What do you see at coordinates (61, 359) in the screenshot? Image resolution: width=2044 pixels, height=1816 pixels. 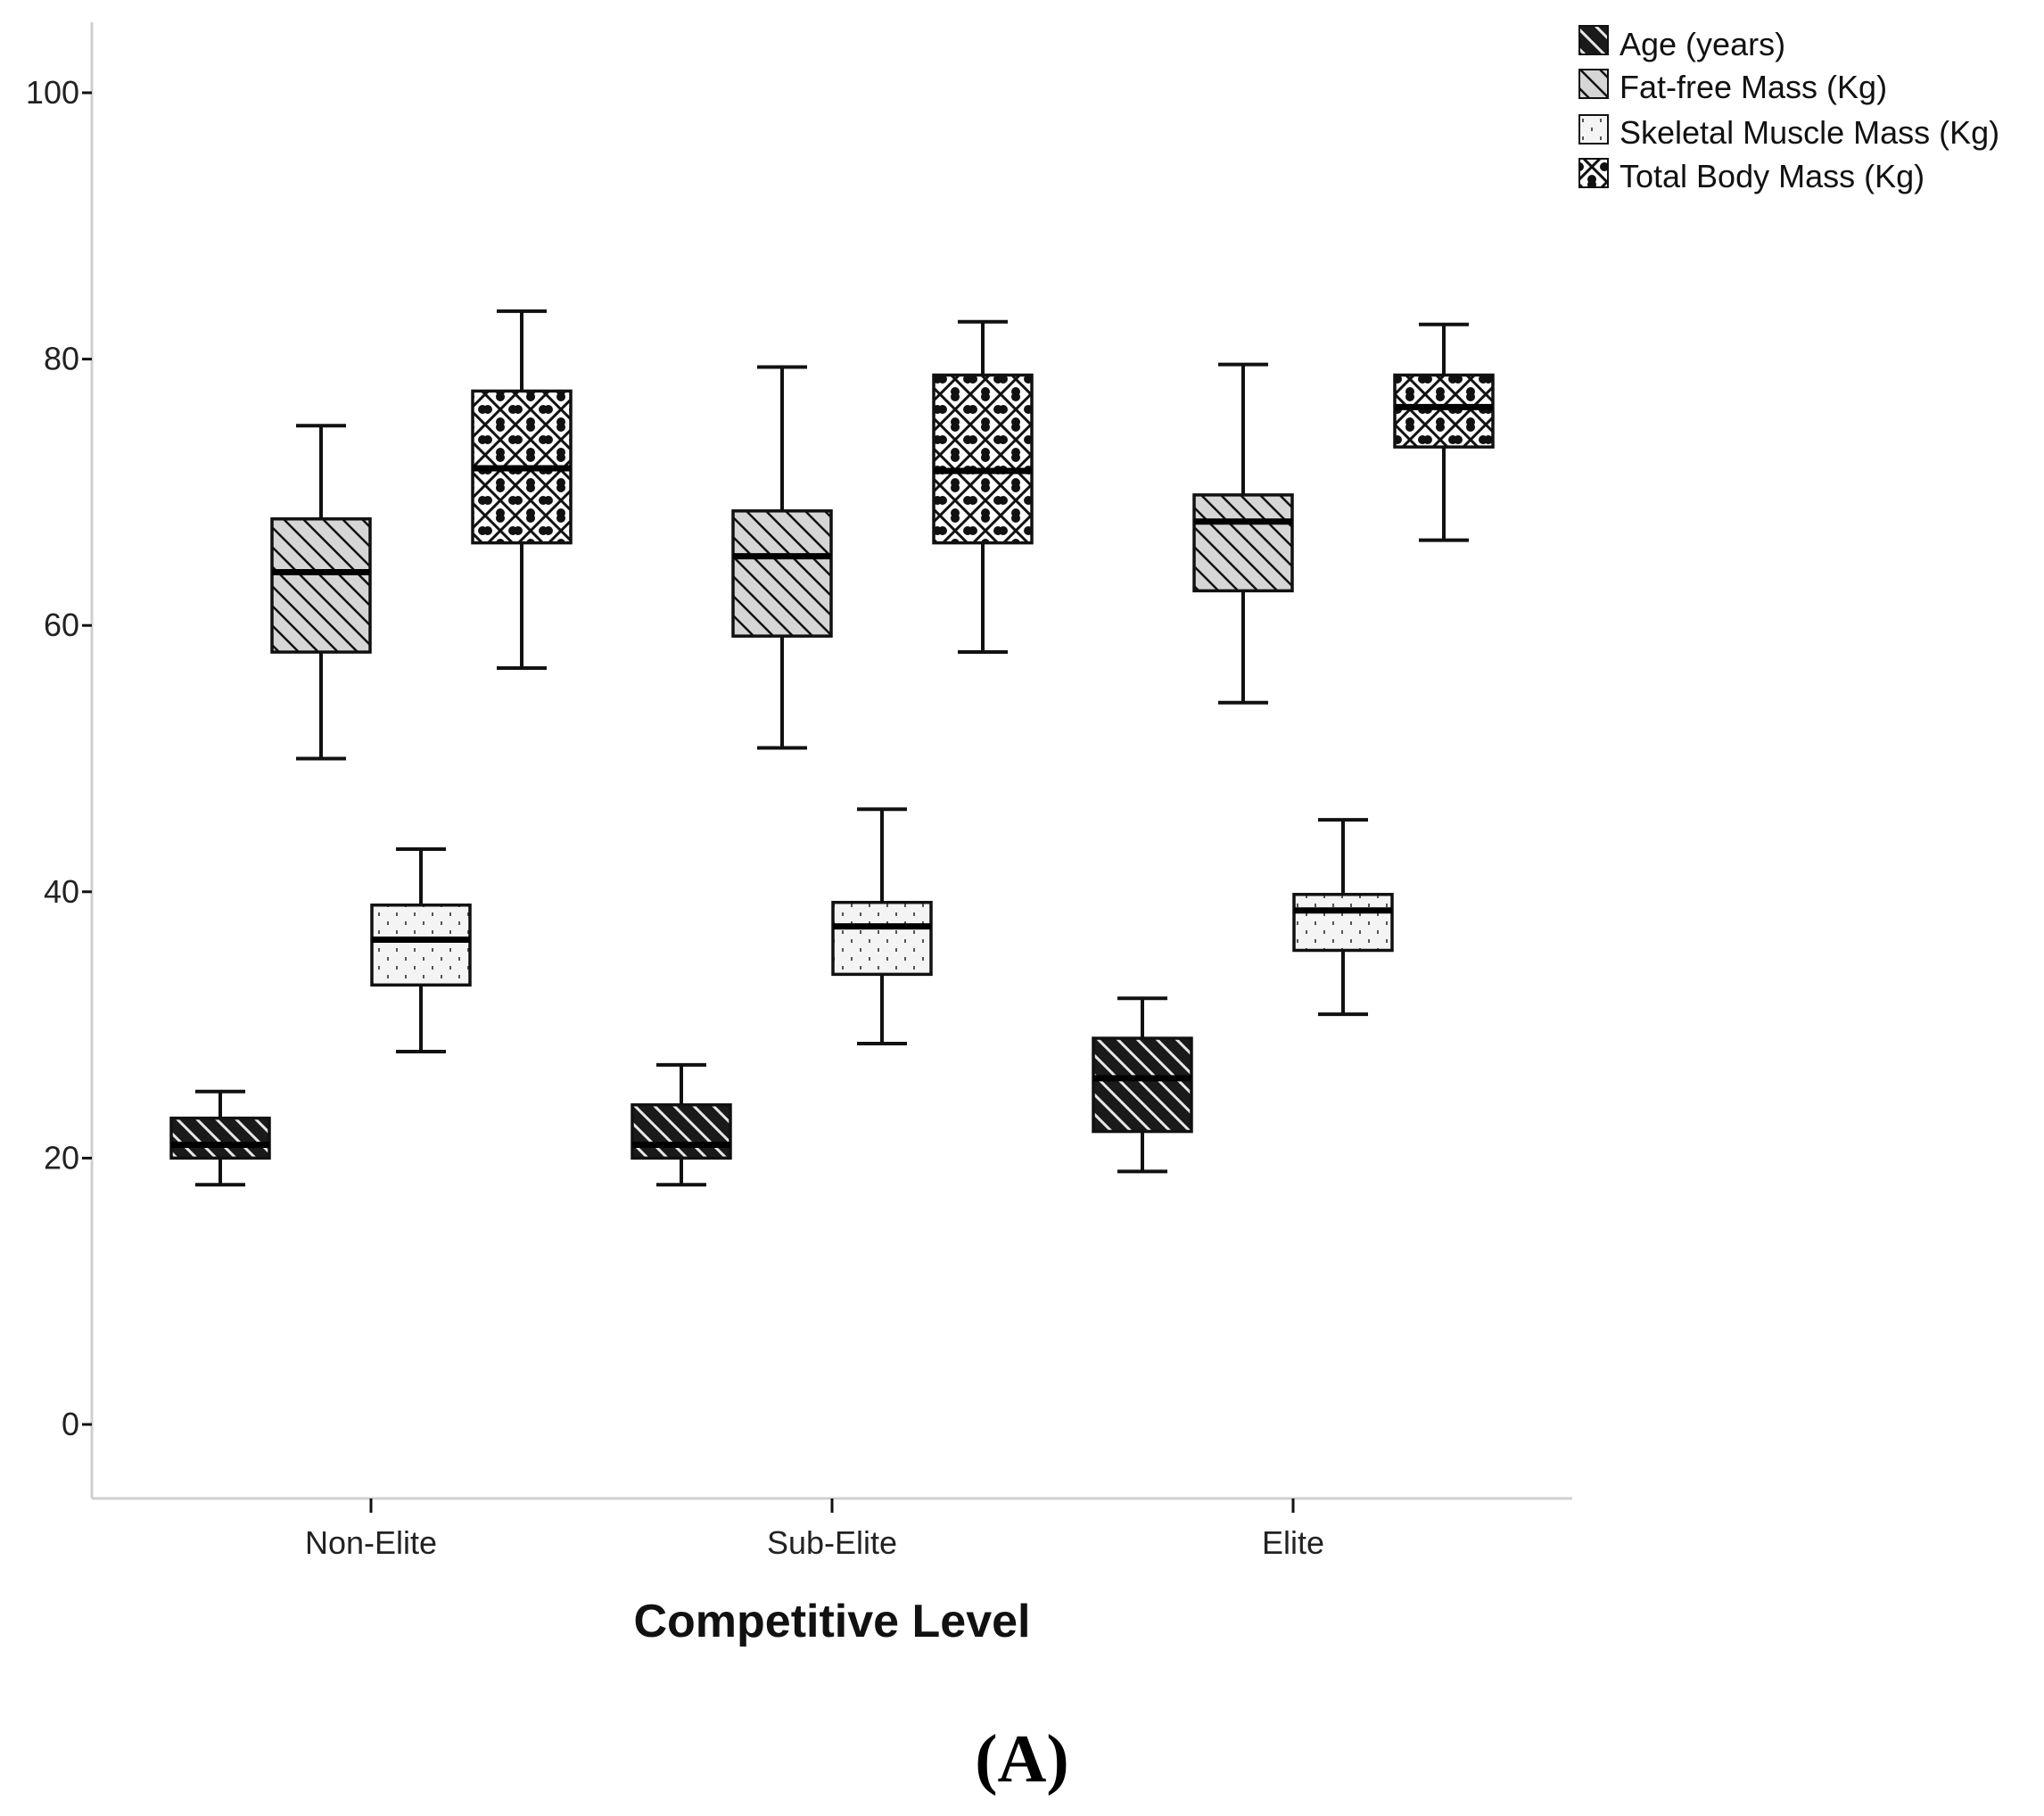 I see `y-tick-label: 80` at bounding box center [61, 359].